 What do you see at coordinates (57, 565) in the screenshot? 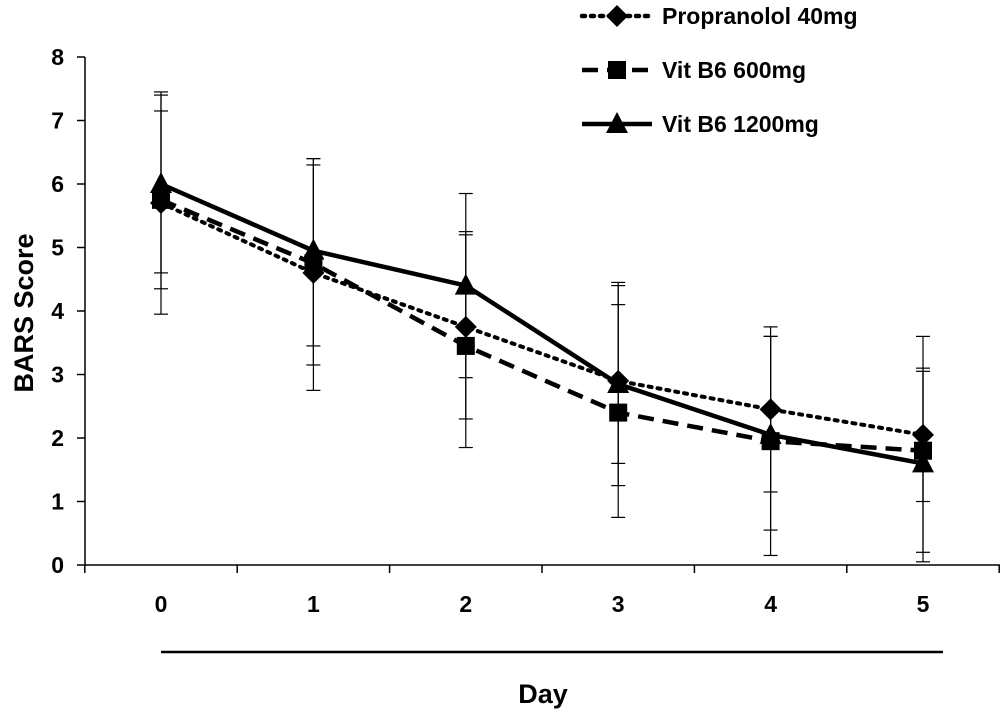
I see `y-tick-label: 0` at bounding box center [57, 565].